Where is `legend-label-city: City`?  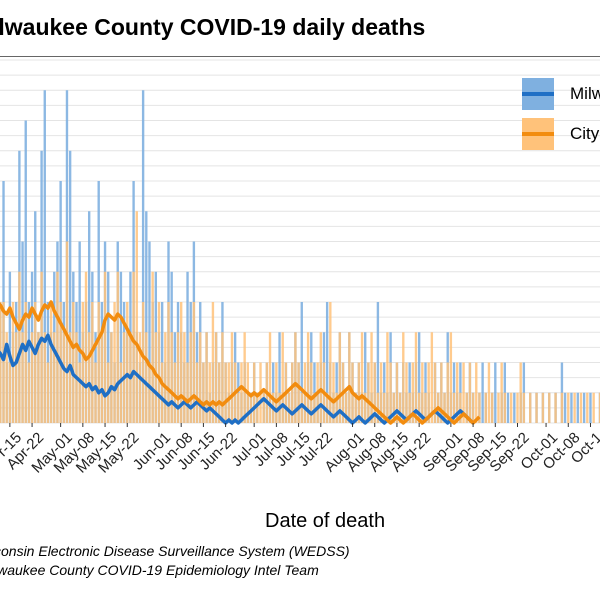
legend-label-city: City is located at coordinates (585, 133).